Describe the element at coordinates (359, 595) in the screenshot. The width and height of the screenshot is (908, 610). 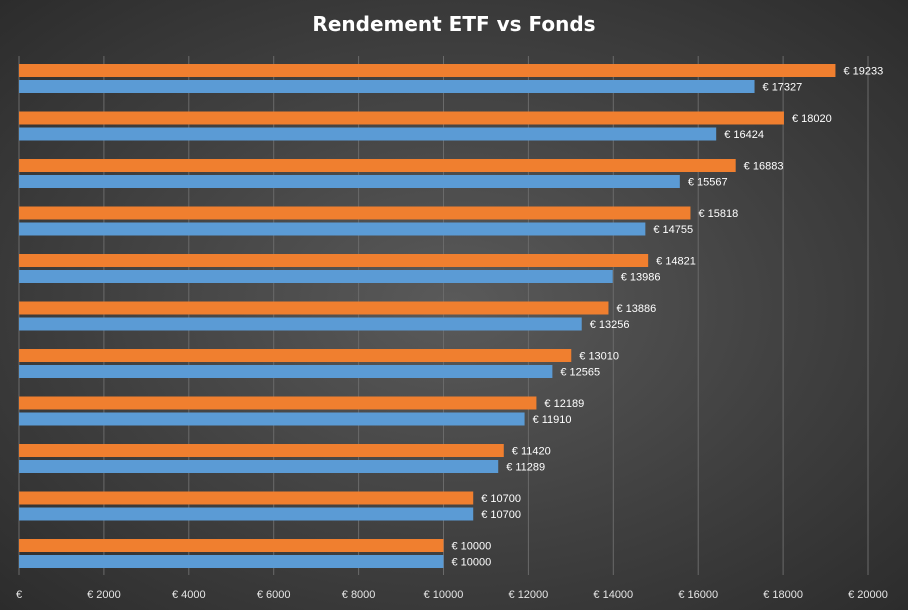
I see `x-tick-label: € 8000` at that location.